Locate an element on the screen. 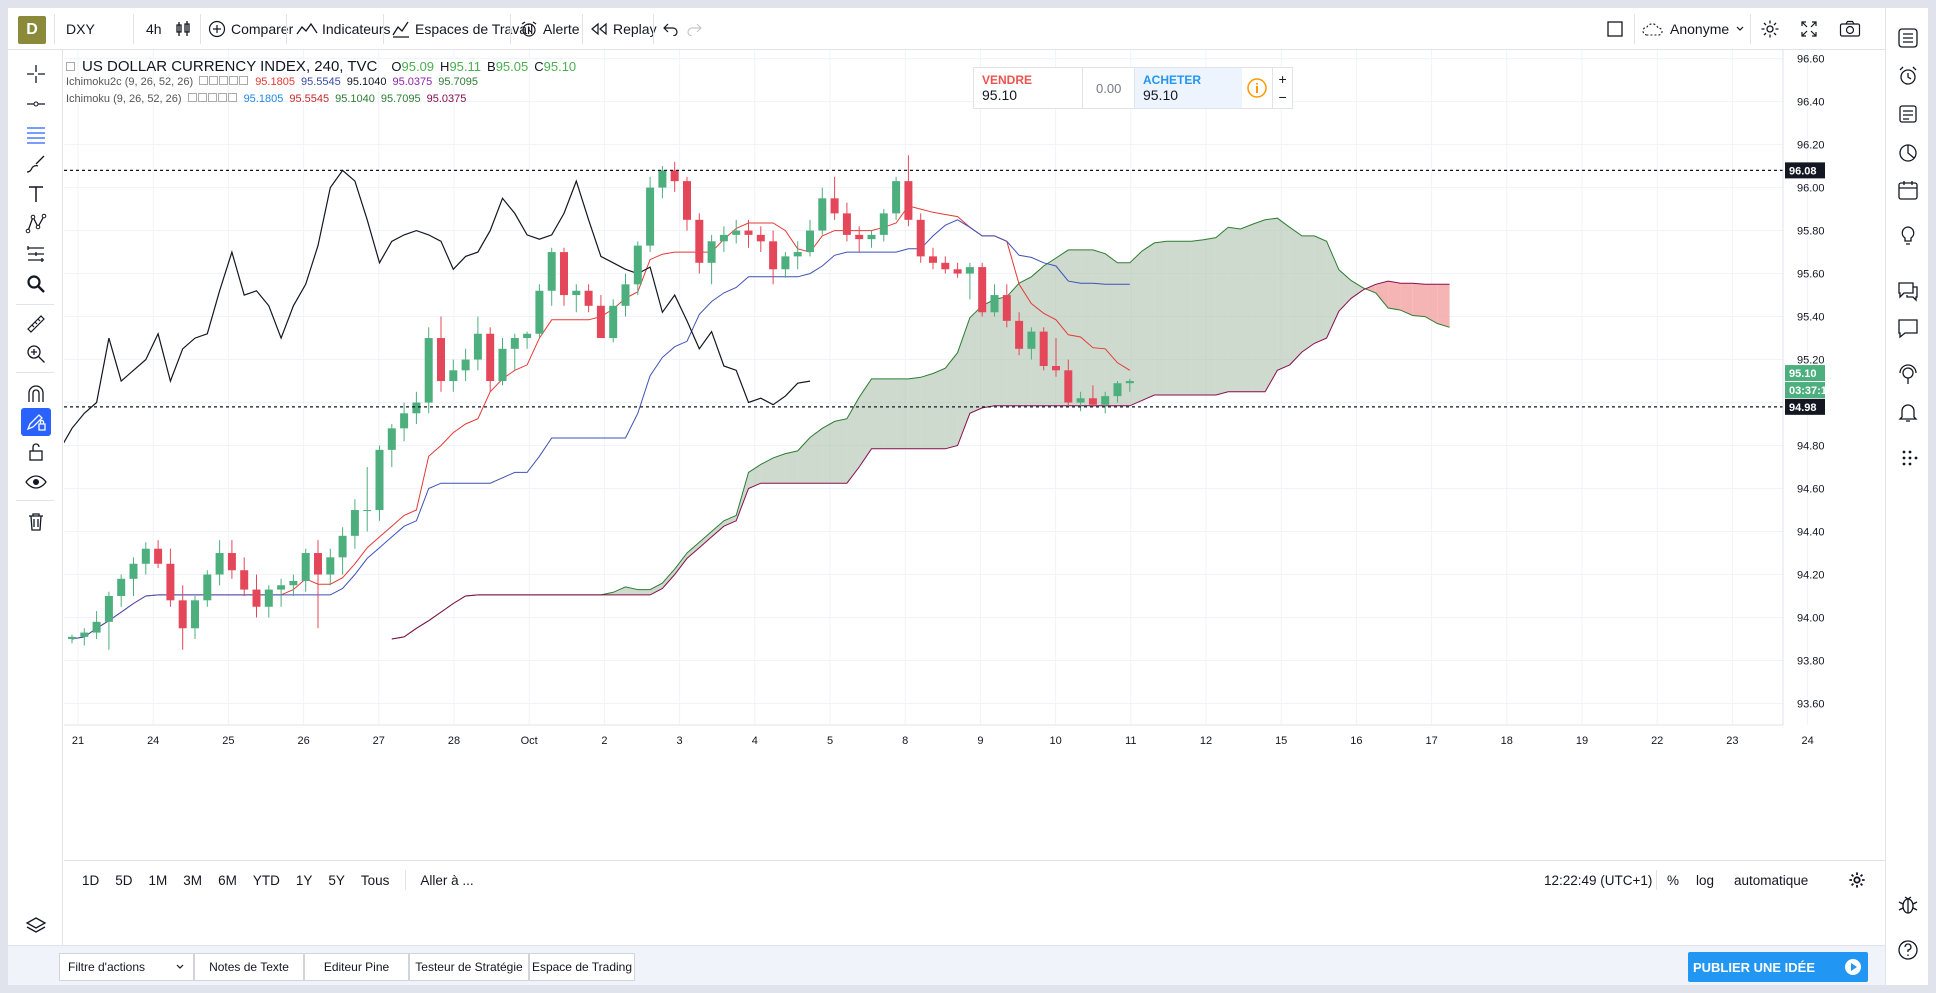 The height and width of the screenshot is (993, 1936). zoom-in-icon is located at coordinates (36, 354).